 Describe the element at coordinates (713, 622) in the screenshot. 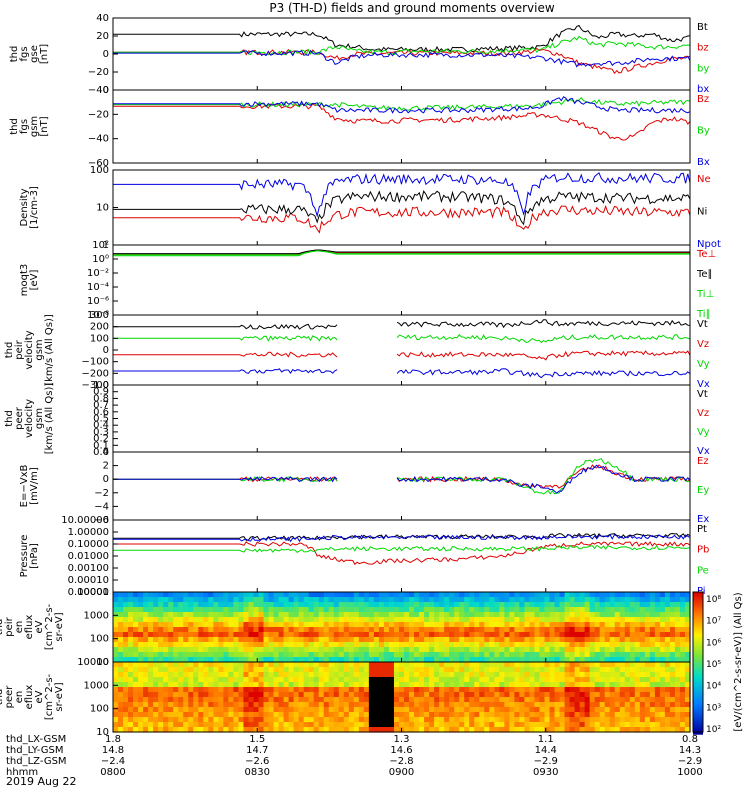

I see `colorbar-tick-label: 10⁷` at that location.